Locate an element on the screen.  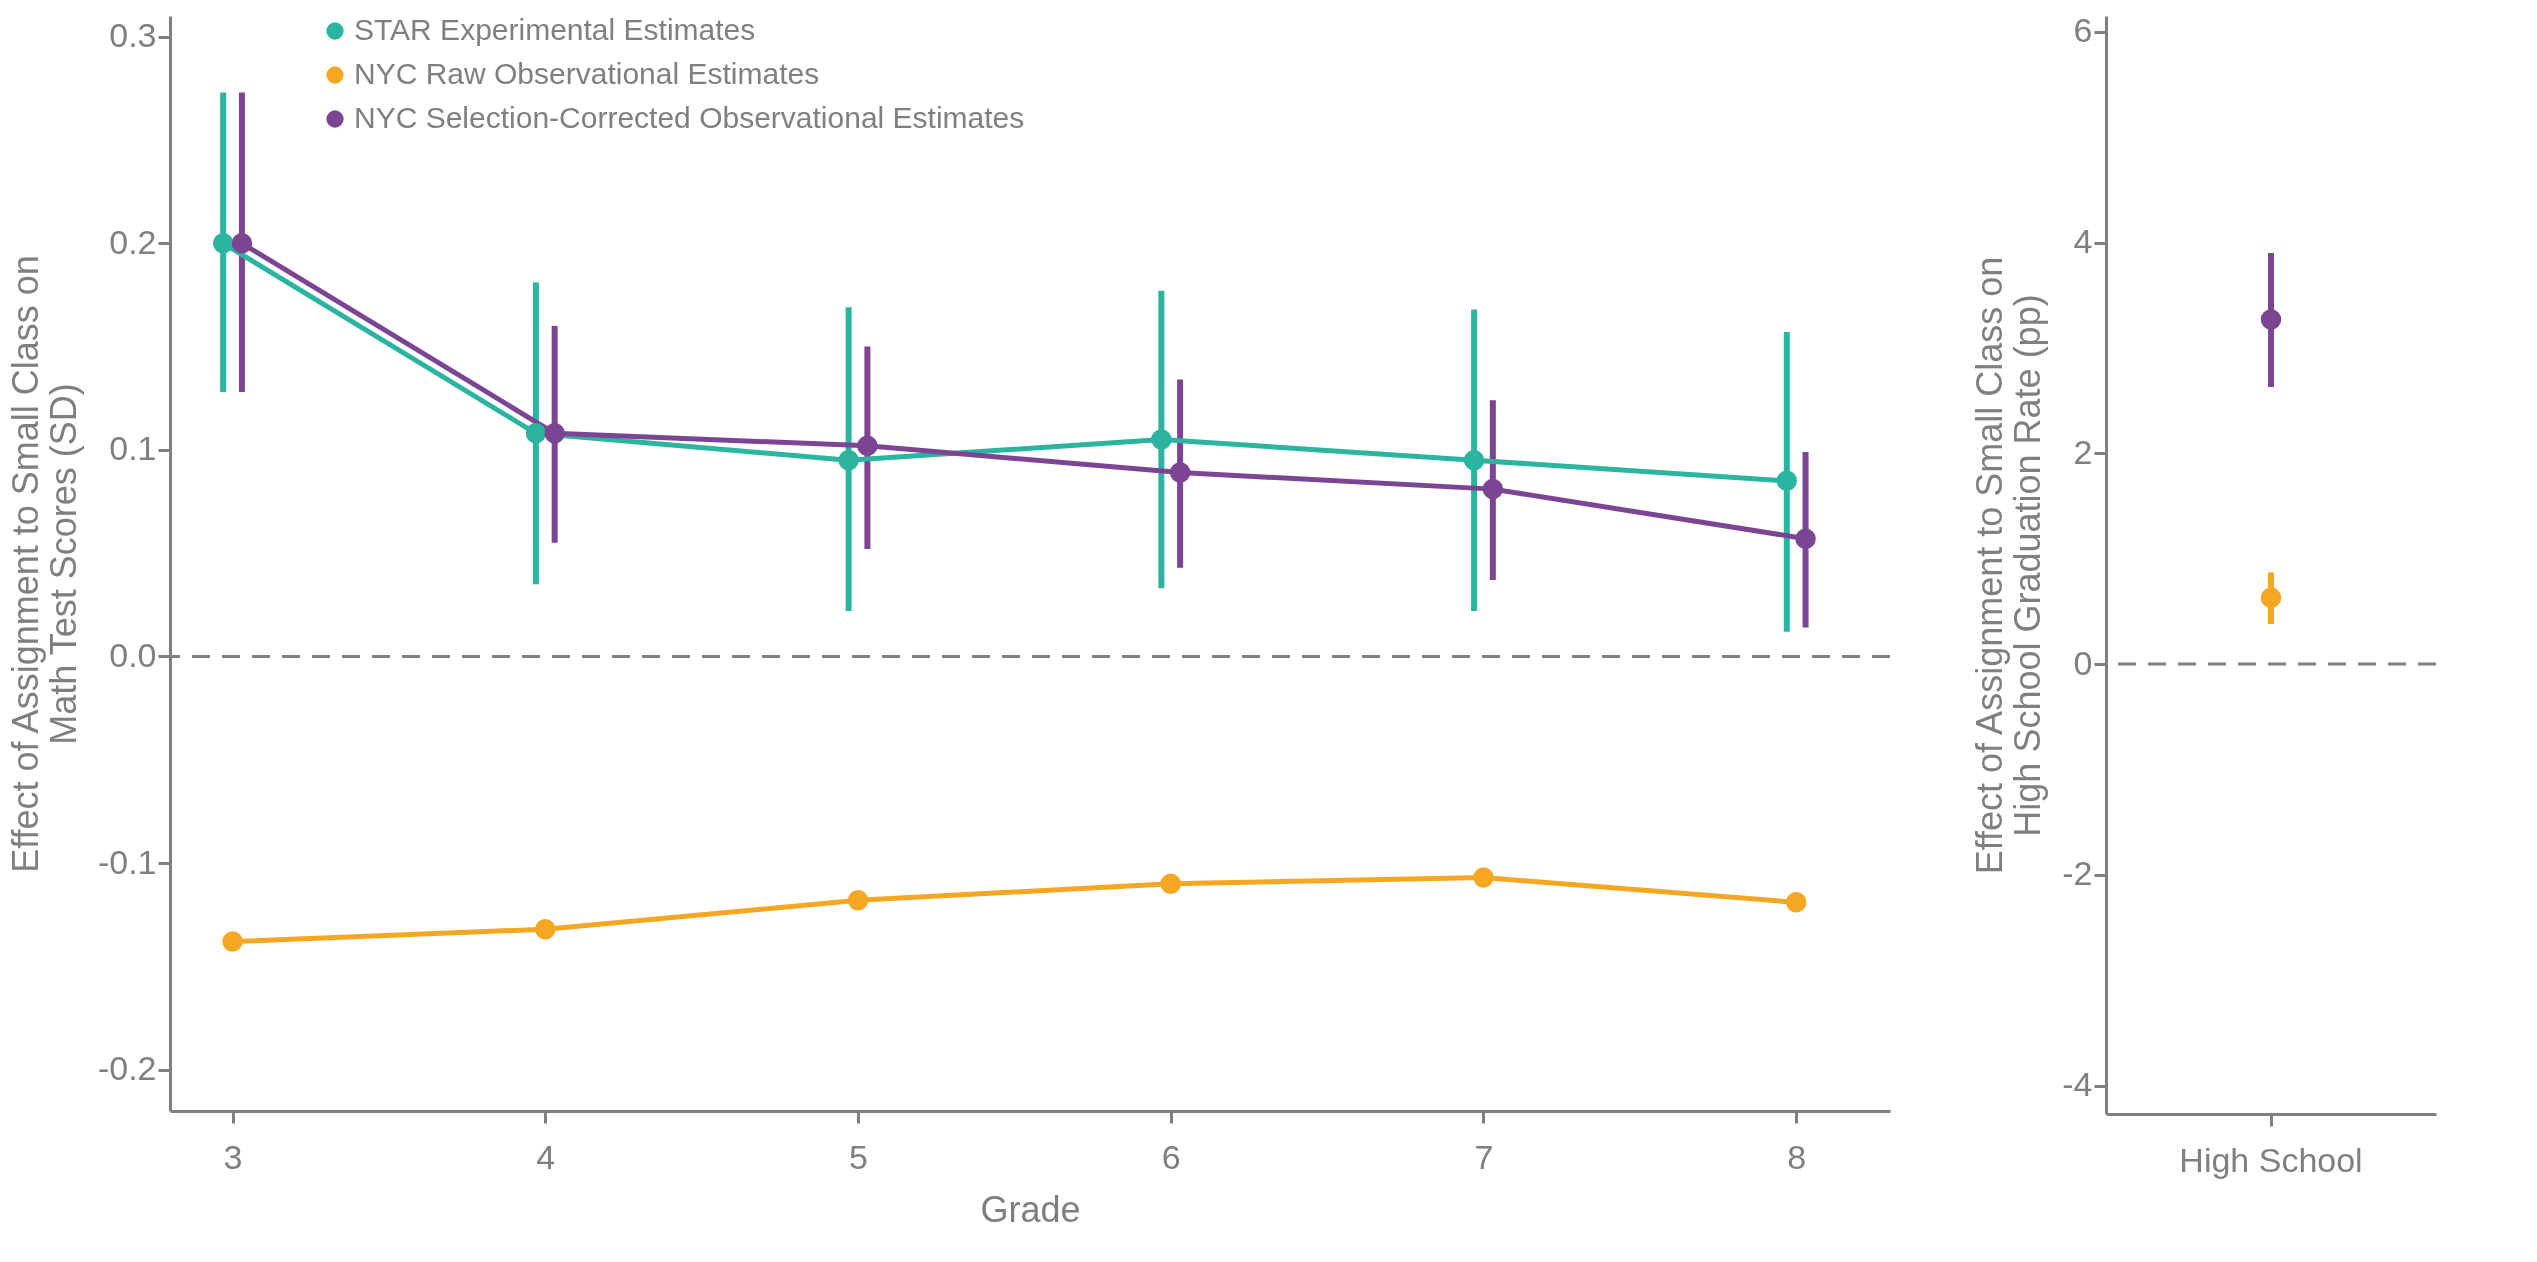
y-tick-label: 4 is located at coordinates (2083, 241).